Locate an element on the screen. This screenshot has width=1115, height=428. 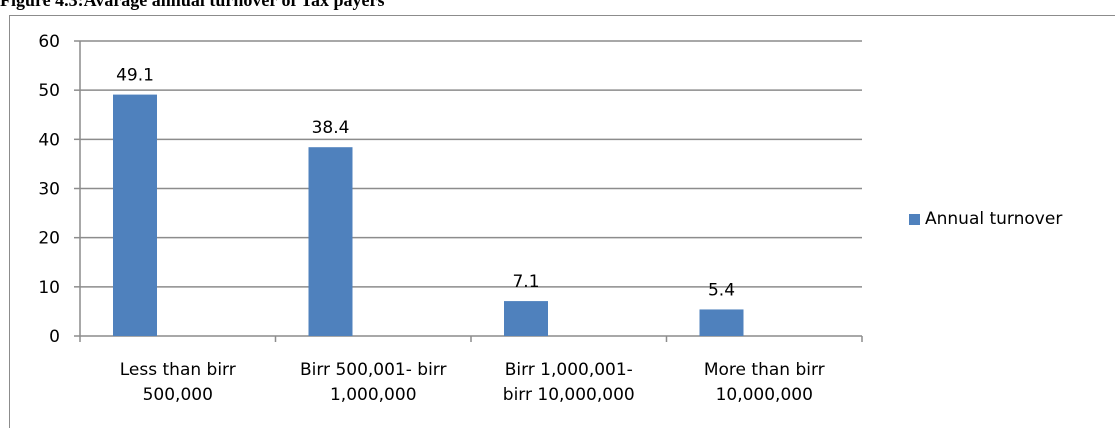
legend-swatch is located at coordinates (914, 219).